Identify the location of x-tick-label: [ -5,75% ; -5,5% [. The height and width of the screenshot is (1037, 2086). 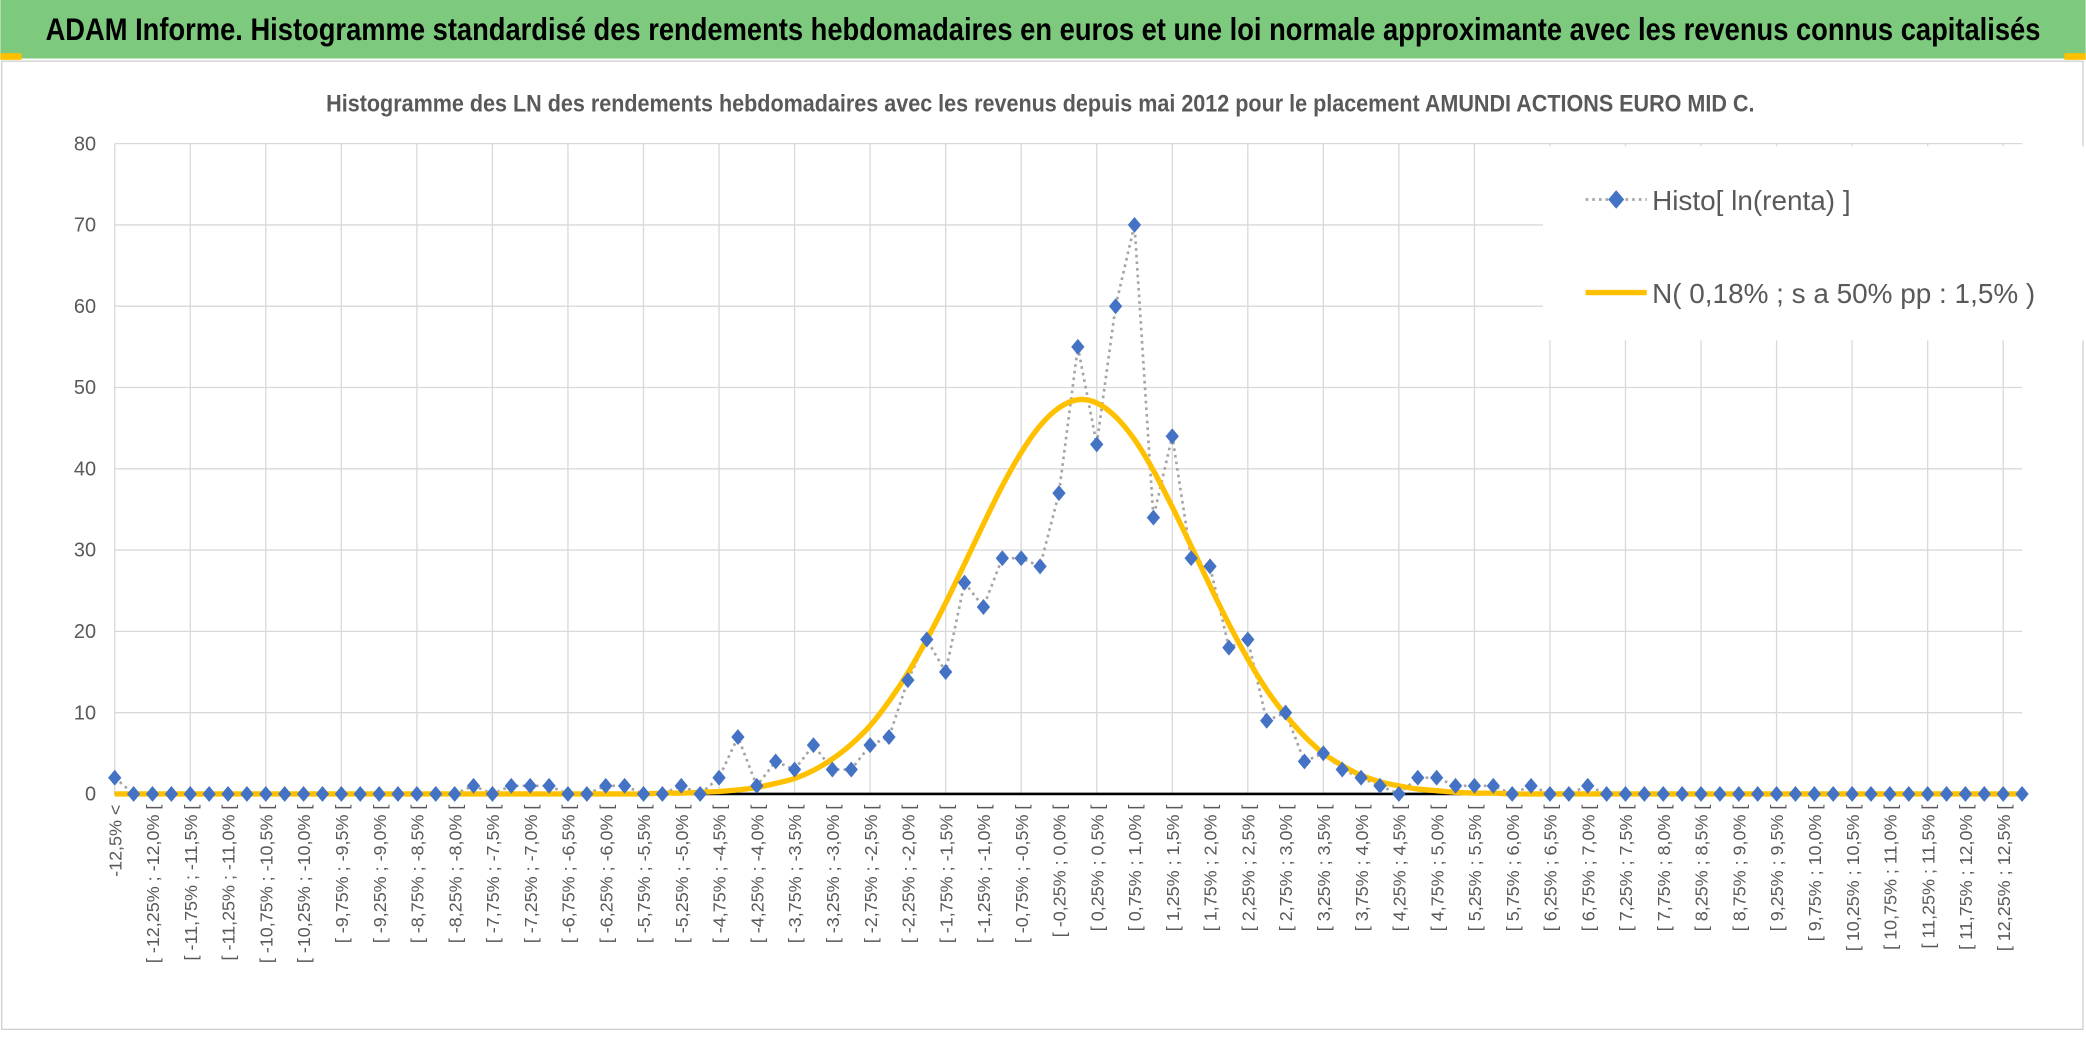
(644, 874).